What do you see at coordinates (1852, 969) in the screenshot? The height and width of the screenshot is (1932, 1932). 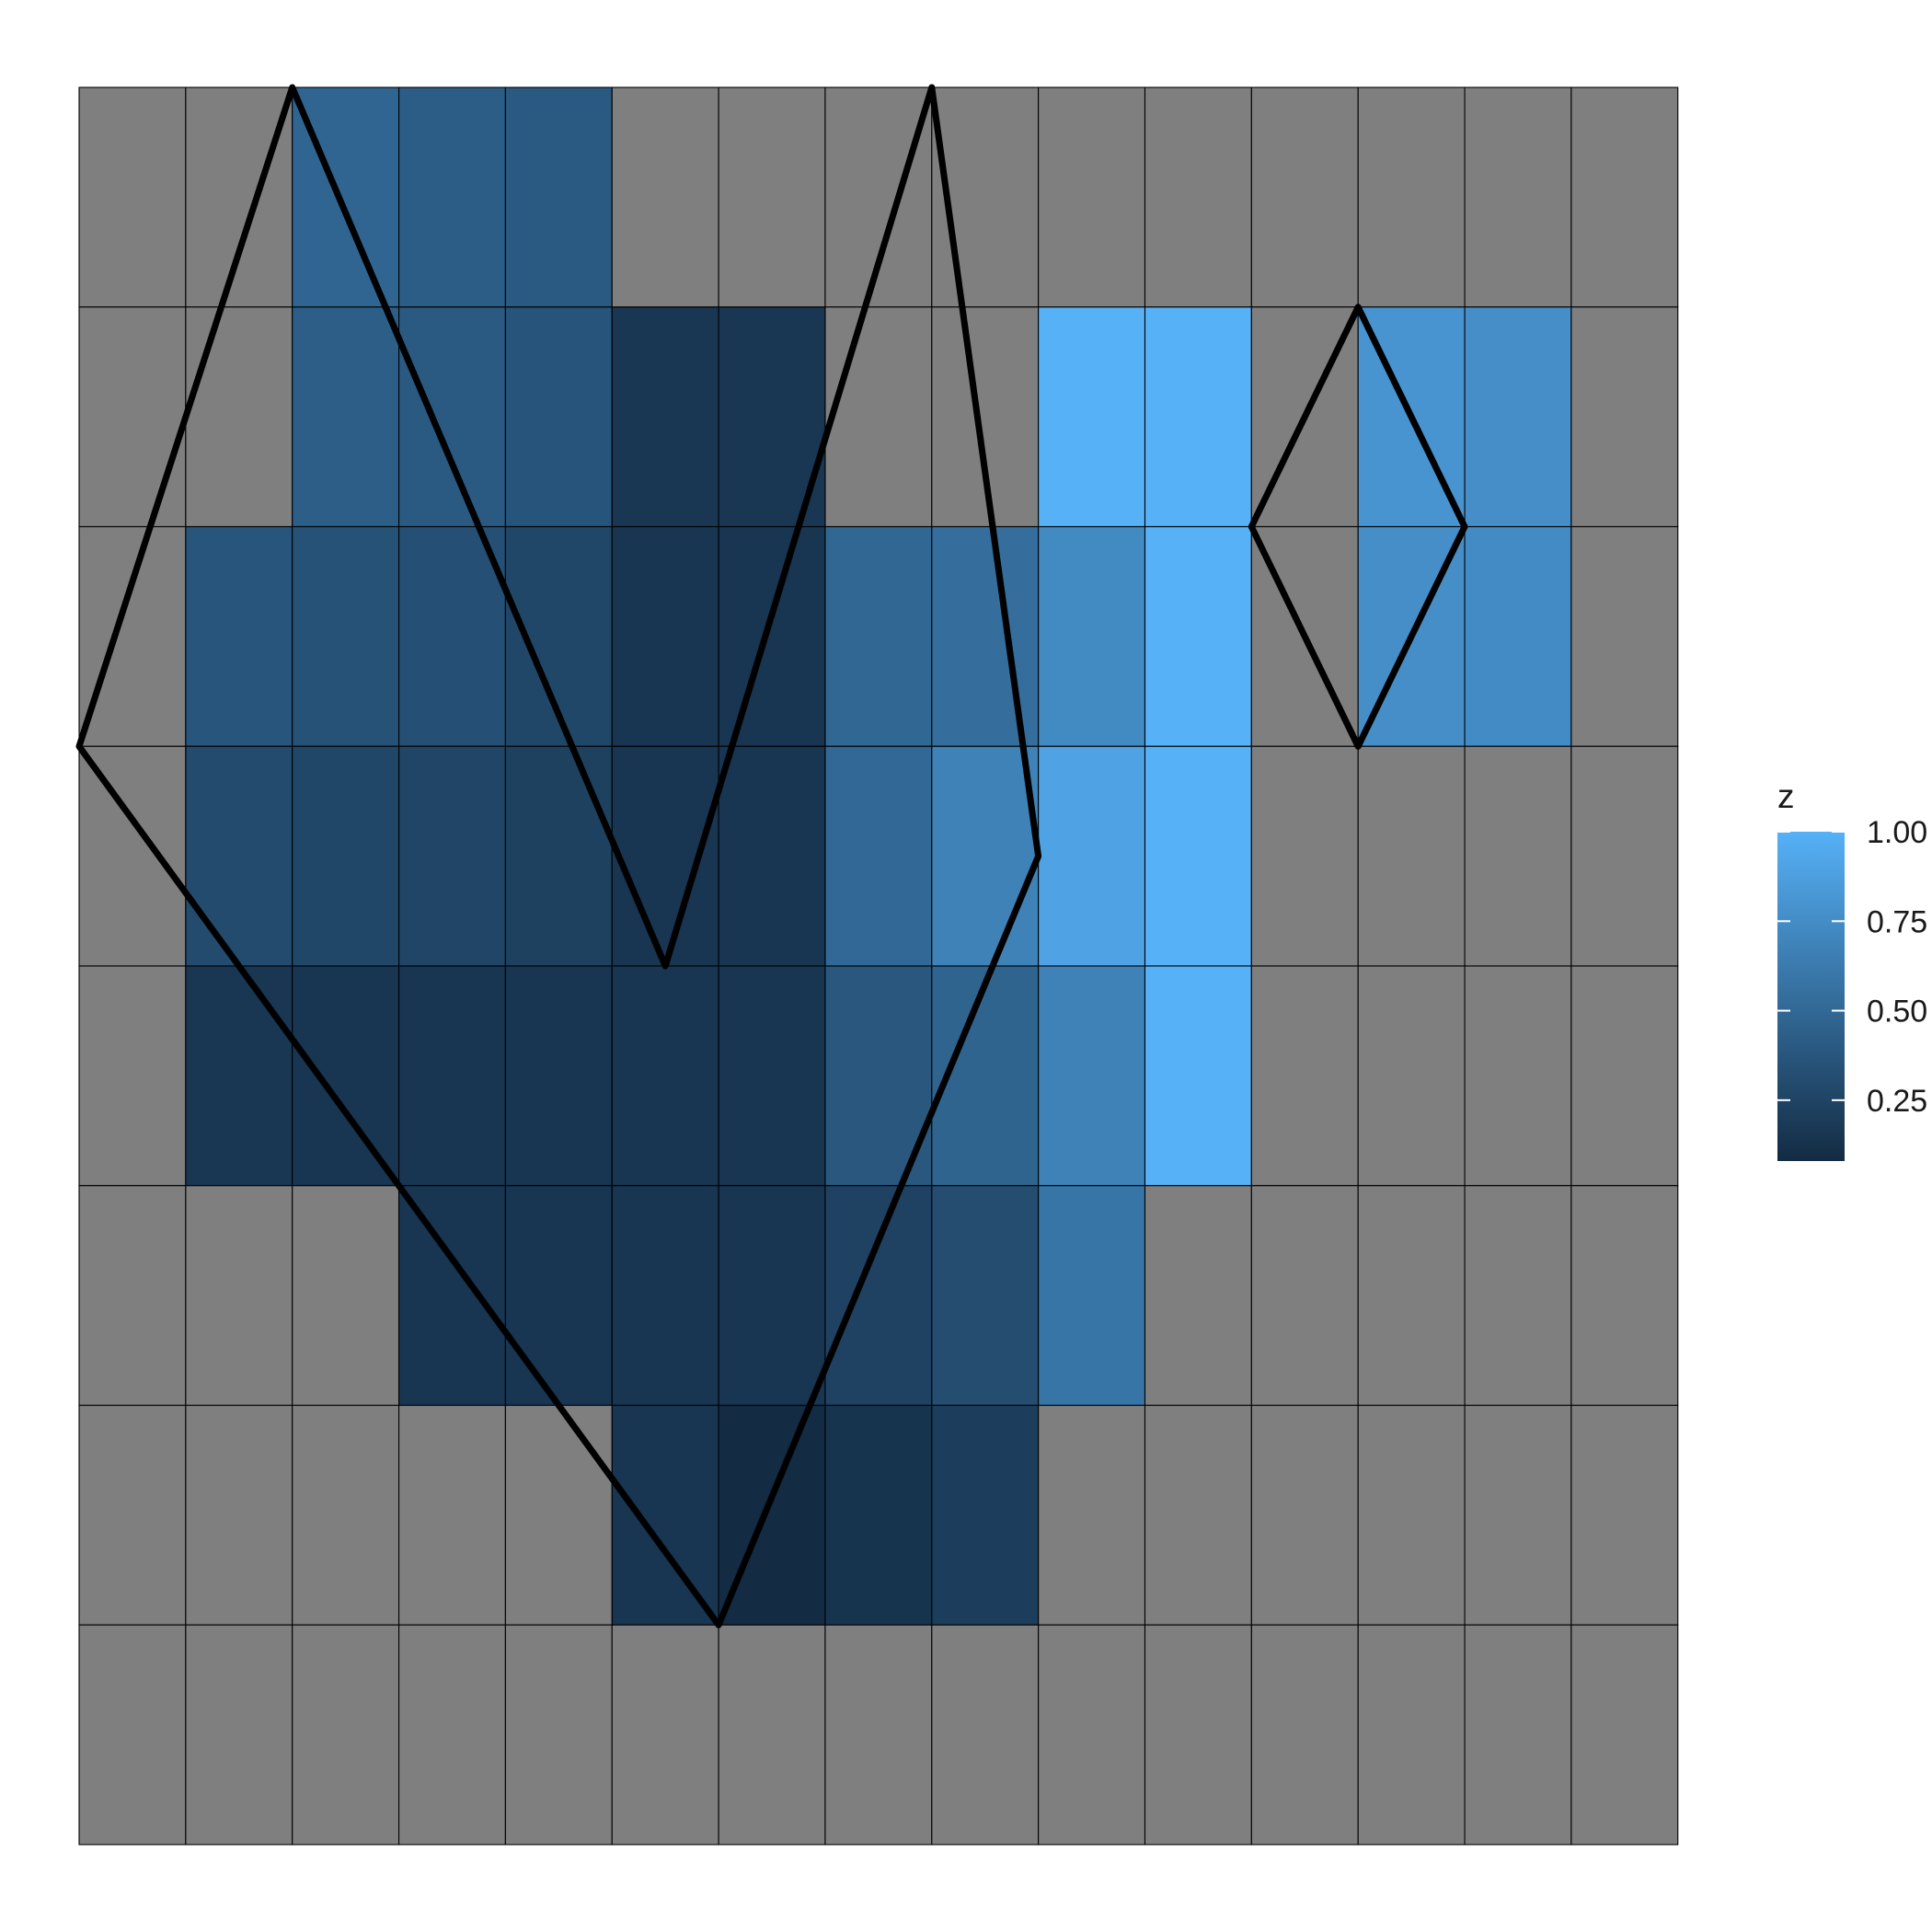 I see `colorbar-legend: z 0.25 0.50 0.75 1.00` at bounding box center [1852, 969].